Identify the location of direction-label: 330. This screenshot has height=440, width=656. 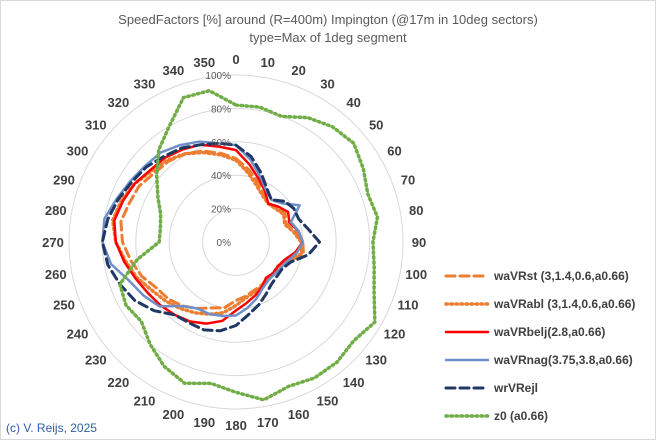
(145, 84).